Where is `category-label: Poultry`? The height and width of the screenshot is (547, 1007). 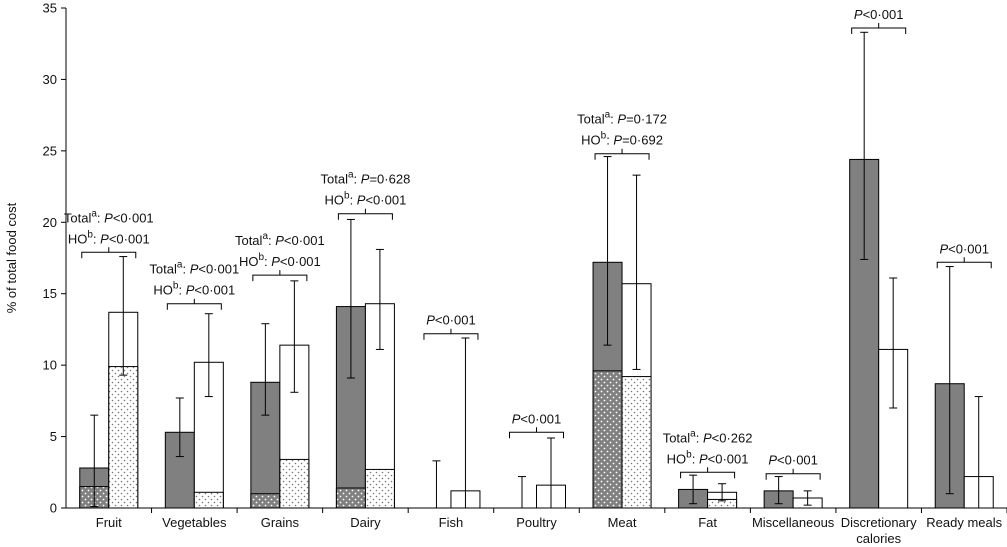 category-label: Poultry is located at coordinates (536, 522).